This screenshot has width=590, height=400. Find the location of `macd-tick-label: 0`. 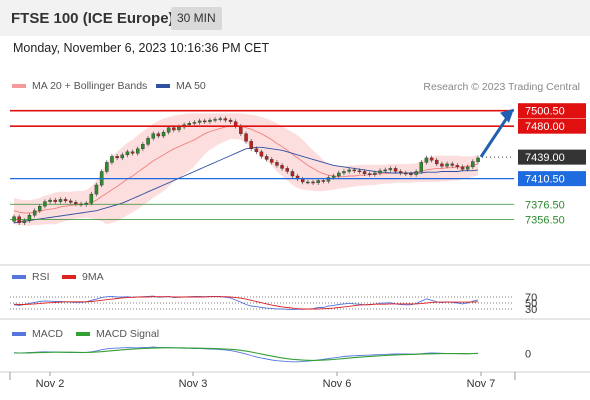

macd-tick-label: 0 is located at coordinates (528, 355).